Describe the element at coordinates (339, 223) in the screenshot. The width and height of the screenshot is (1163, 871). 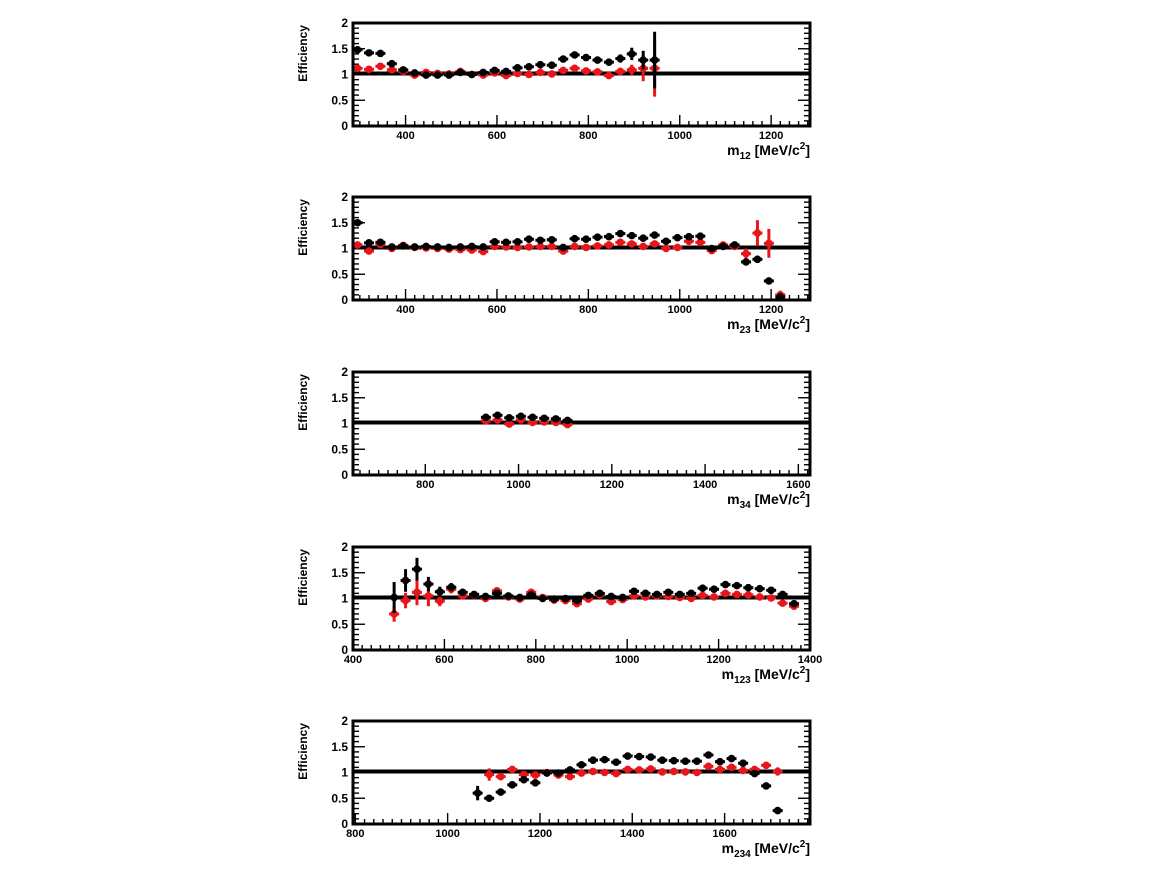
I see `y-tick-label: 1.5` at that location.